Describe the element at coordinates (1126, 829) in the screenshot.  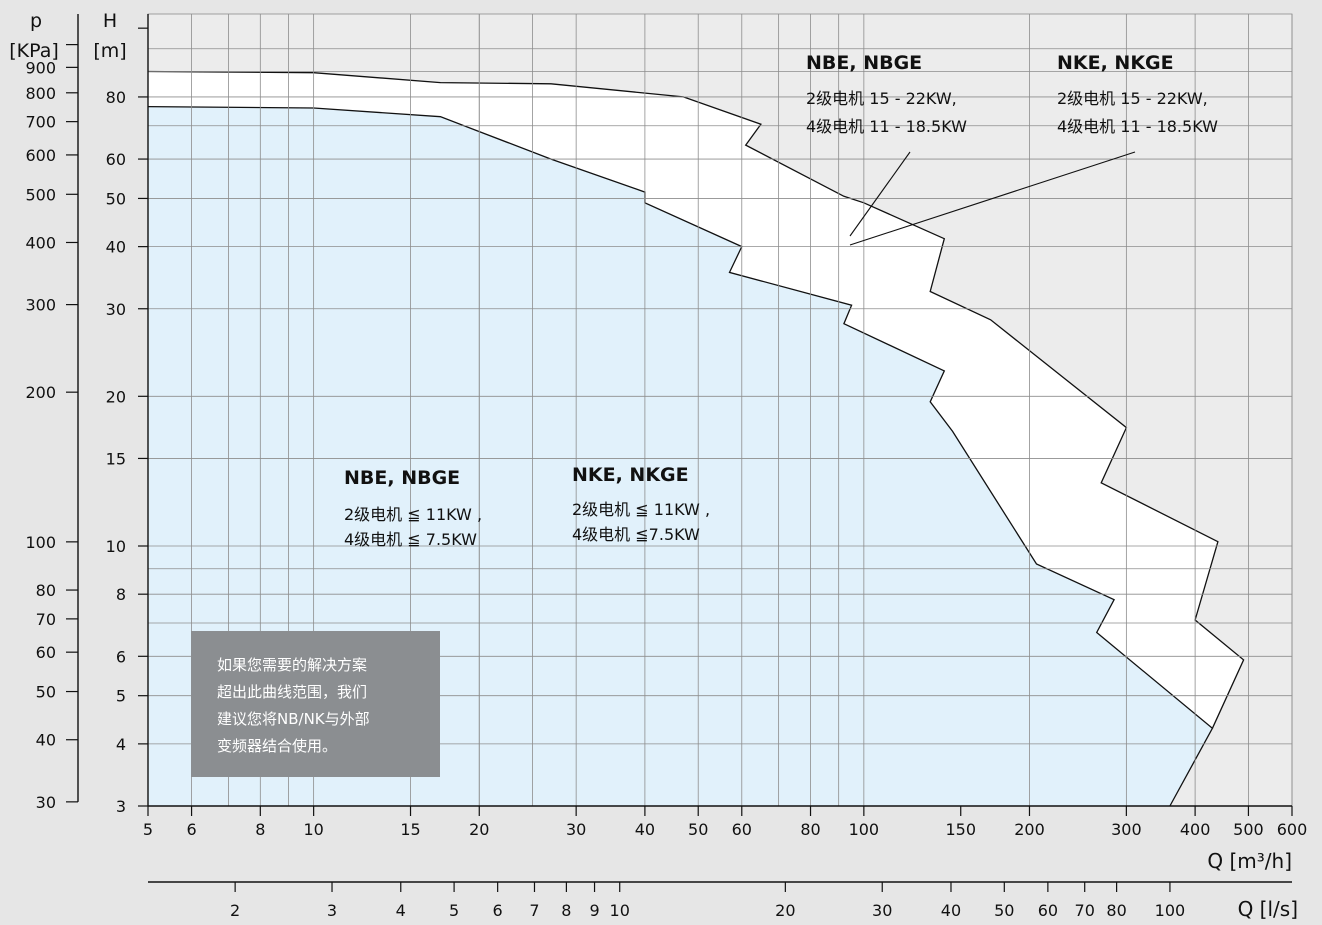
I see `q-tick-label: 300` at that location.